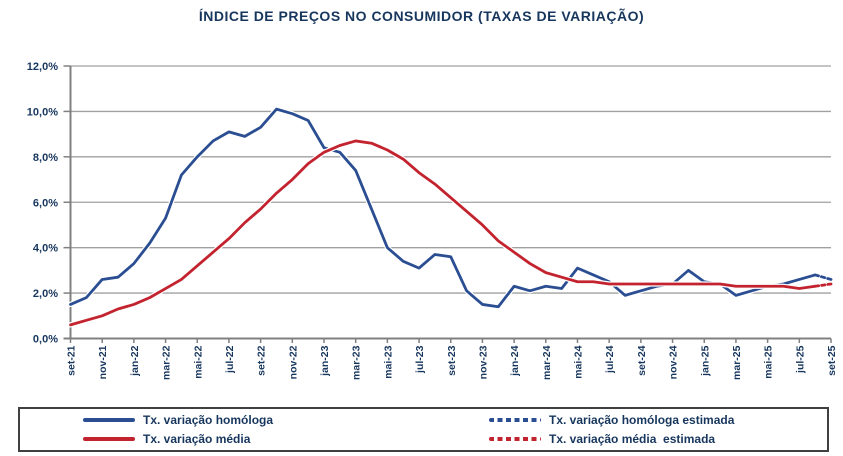  I want to click on x-tick-label: jul-22, so click(230, 359).